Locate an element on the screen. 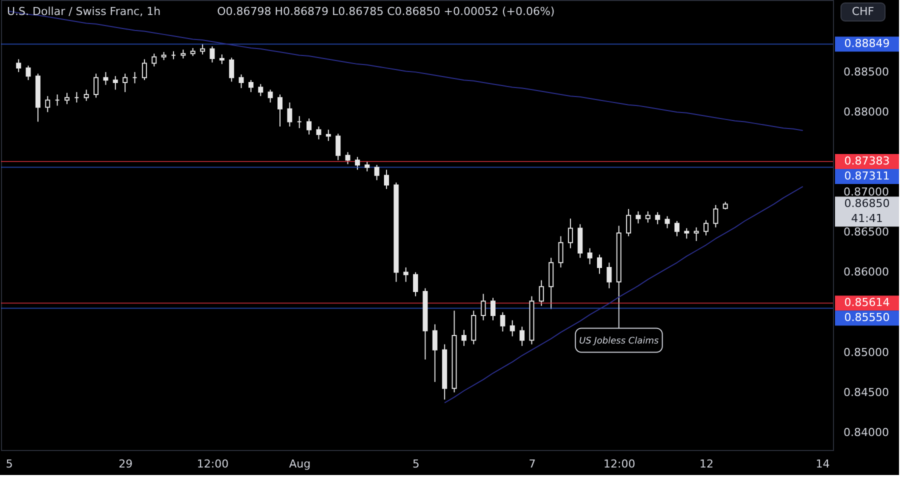 The width and height of the screenshot is (900, 478). x-tick-label: 7 is located at coordinates (532, 464).